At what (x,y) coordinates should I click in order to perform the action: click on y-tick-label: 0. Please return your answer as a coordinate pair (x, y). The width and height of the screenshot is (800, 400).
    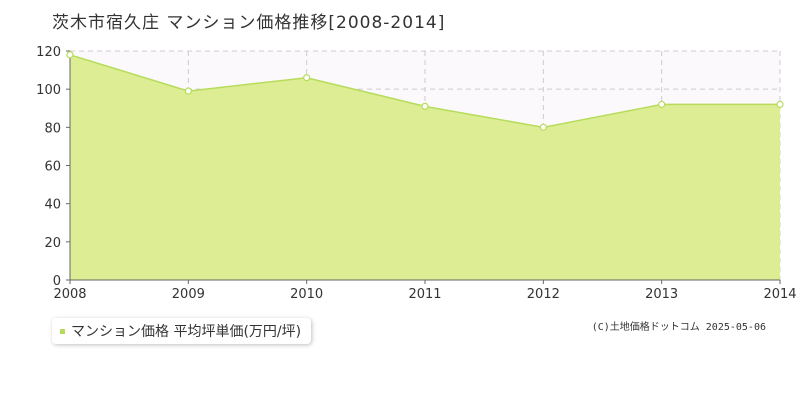
    Looking at the image, I should click on (57, 281).